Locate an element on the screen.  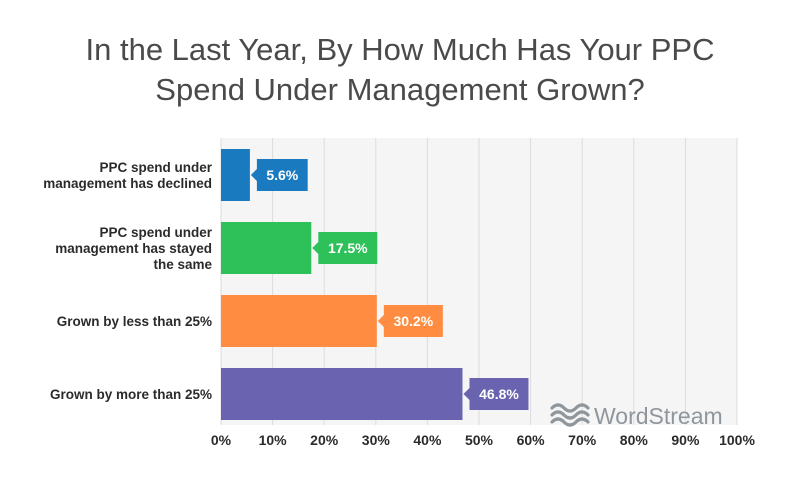
category-label-line: management has declined is located at coordinates (127, 183).